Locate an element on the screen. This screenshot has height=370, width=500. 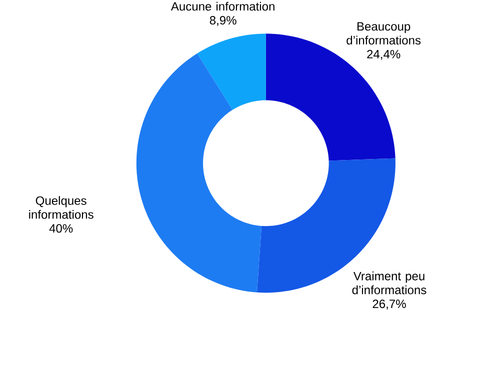
slice-label: Aucune information is located at coordinates (222, 6).